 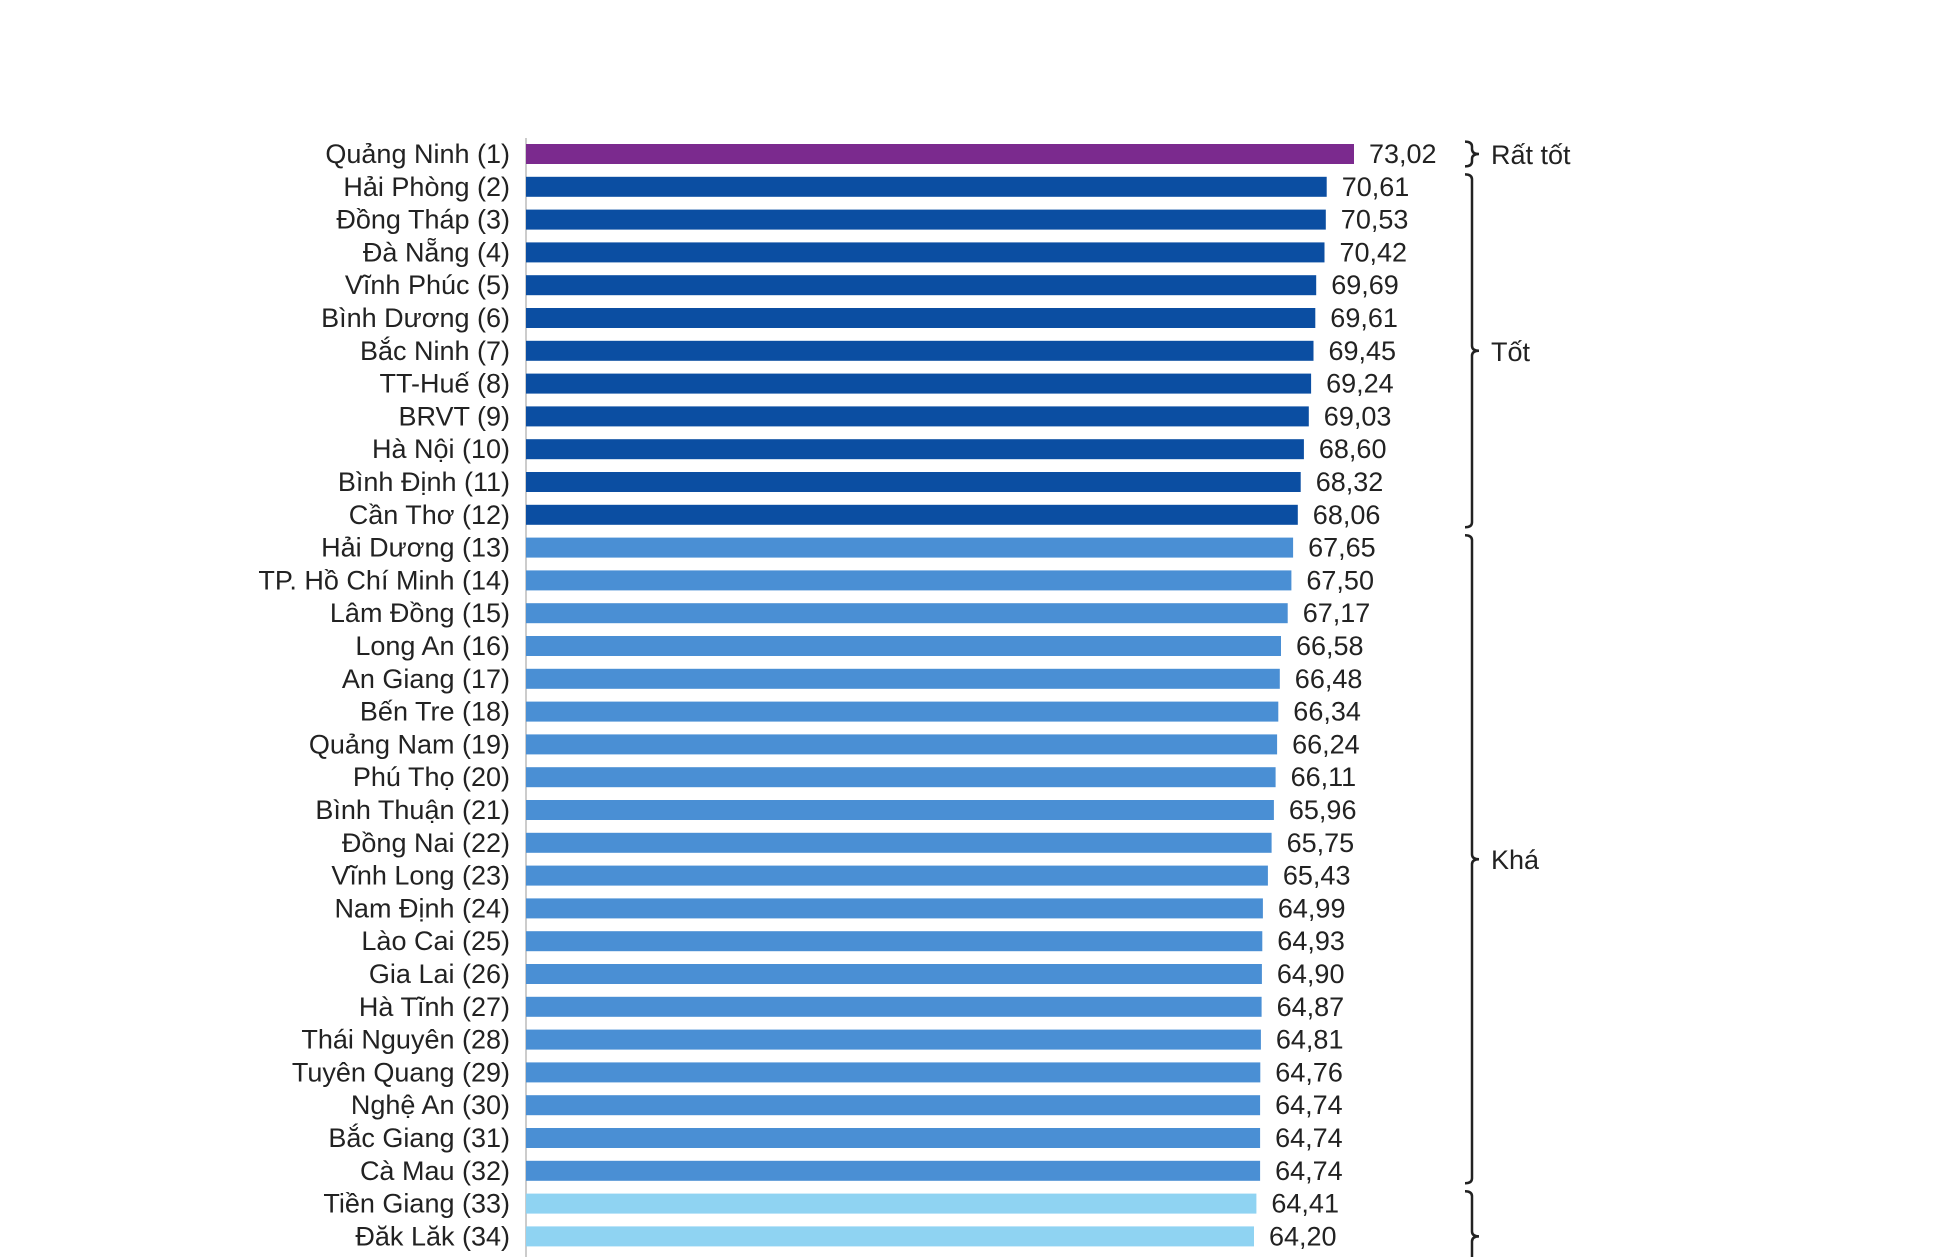 What do you see at coordinates (436, 251) in the screenshot?
I see `category-label: Đà Nẵng (4)` at bounding box center [436, 251].